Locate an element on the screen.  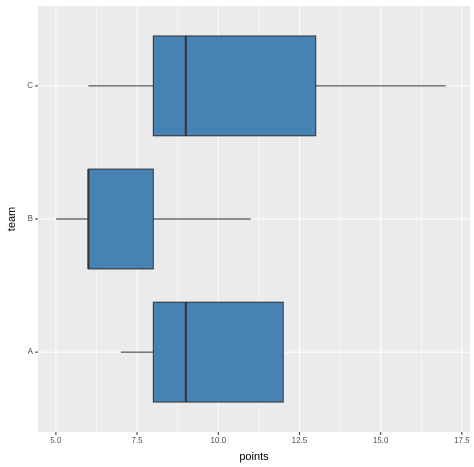
y-tick-label: A is located at coordinates (31, 351).